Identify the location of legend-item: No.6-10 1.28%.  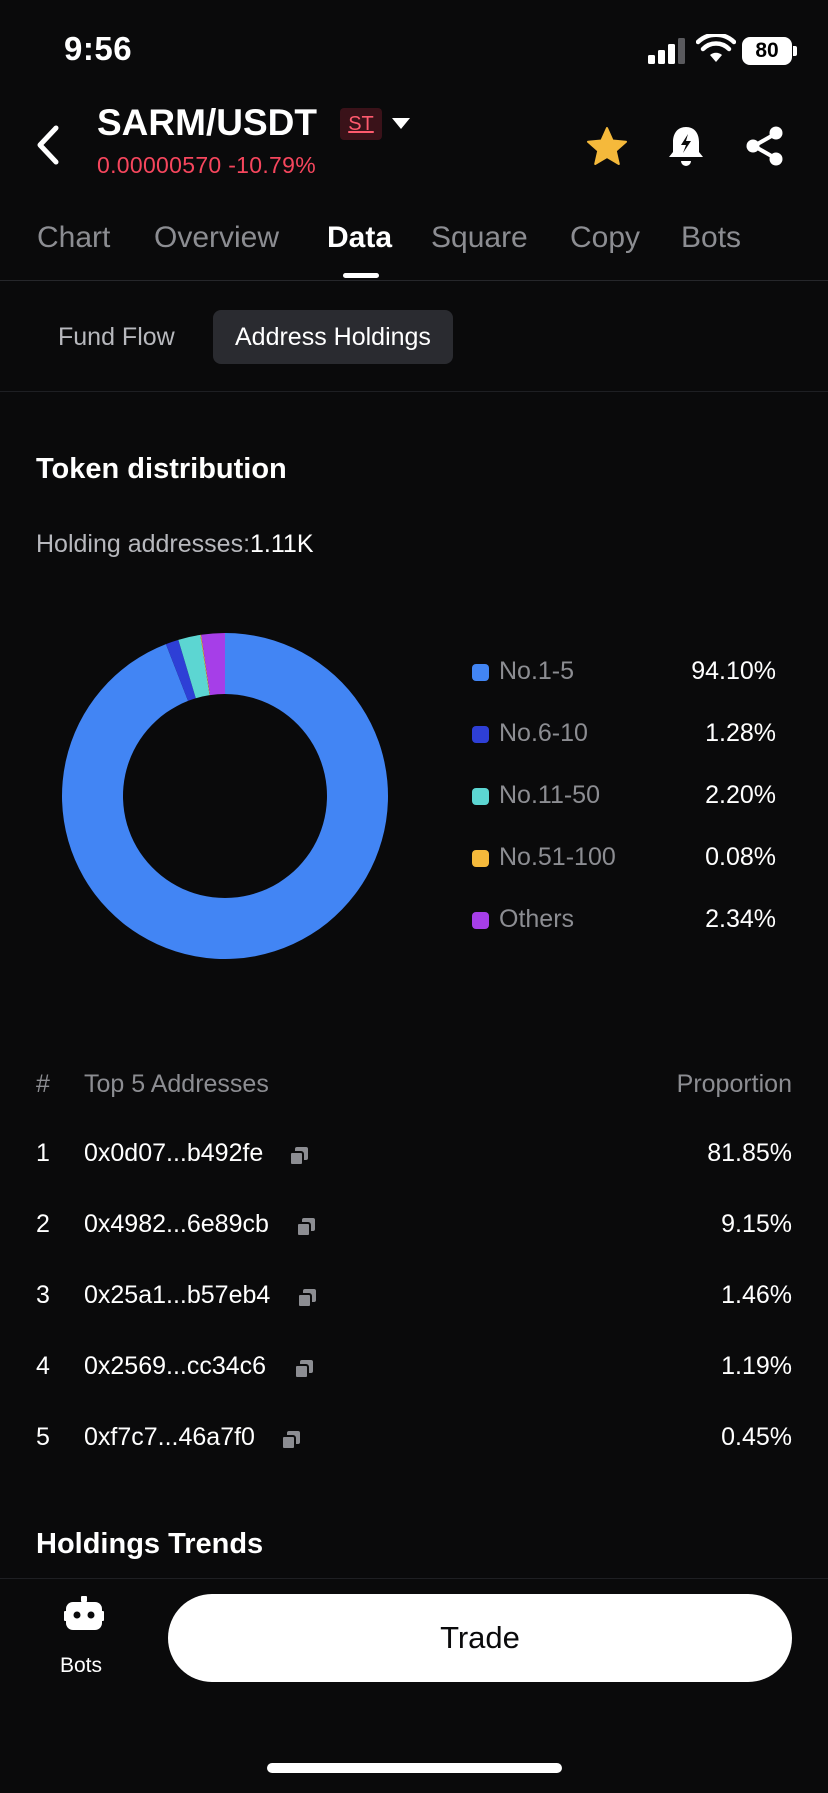
(624, 735).